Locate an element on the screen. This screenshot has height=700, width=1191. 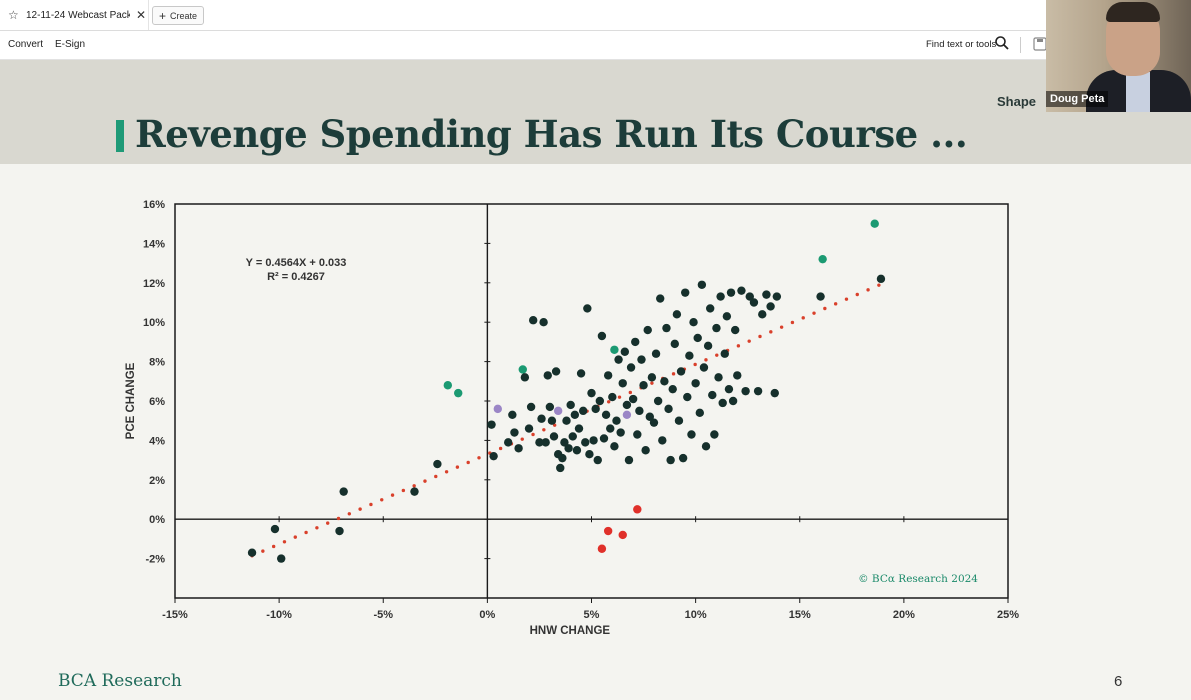
esign-menu: E-Sign is located at coordinates (70, 44).